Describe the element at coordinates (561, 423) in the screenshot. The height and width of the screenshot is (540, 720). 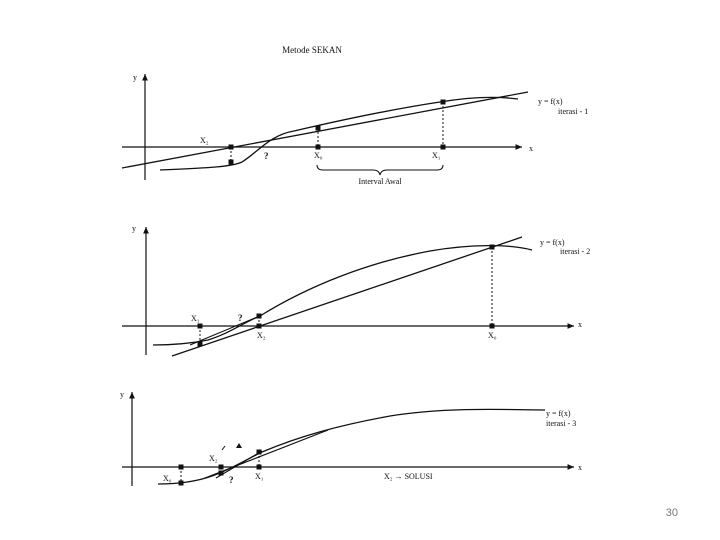
I see `iteration-label: iterasi - 3` at that location.